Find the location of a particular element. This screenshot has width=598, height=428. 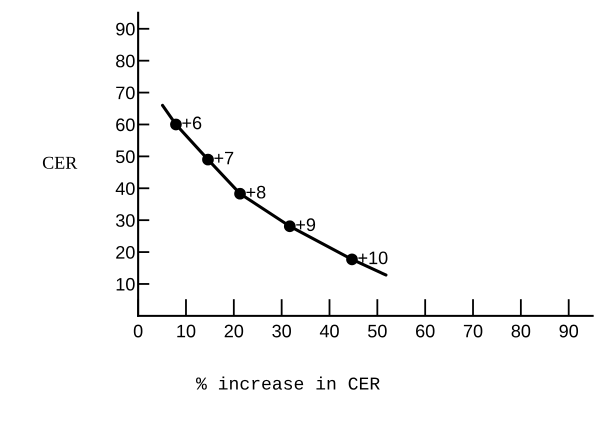

x-tick-label: 90 is located at coordinates (569, 331).